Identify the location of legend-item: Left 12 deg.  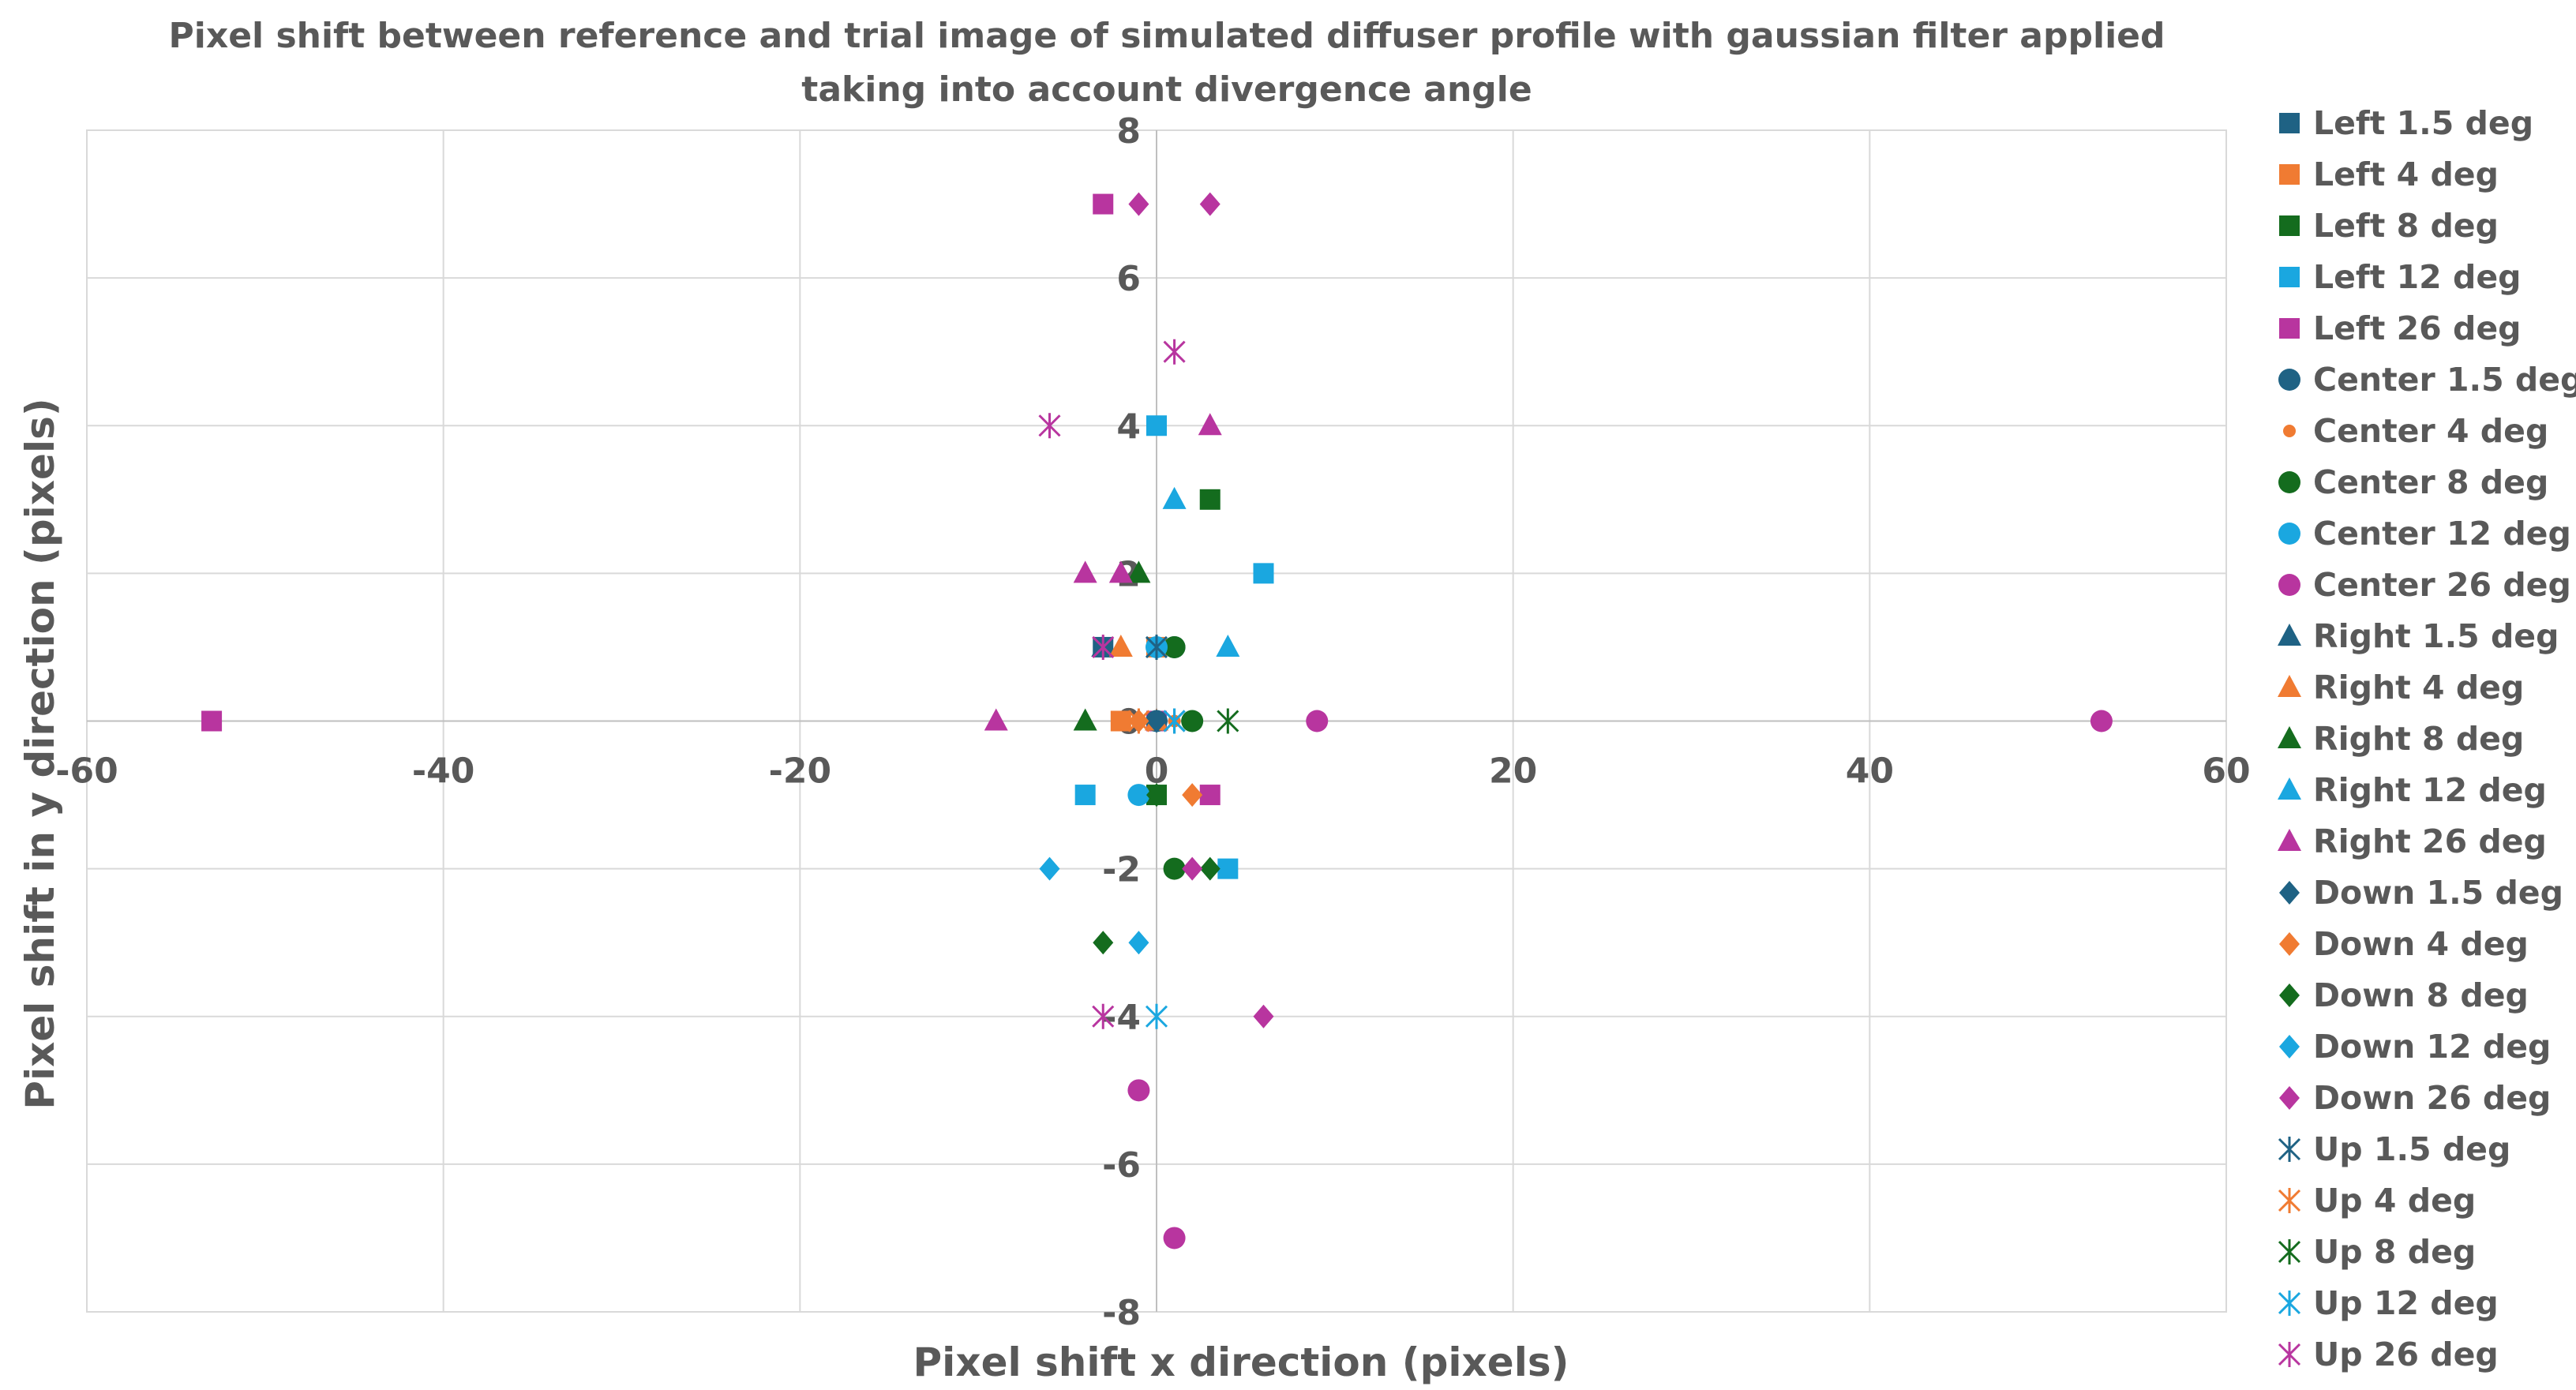
(2400, 277).